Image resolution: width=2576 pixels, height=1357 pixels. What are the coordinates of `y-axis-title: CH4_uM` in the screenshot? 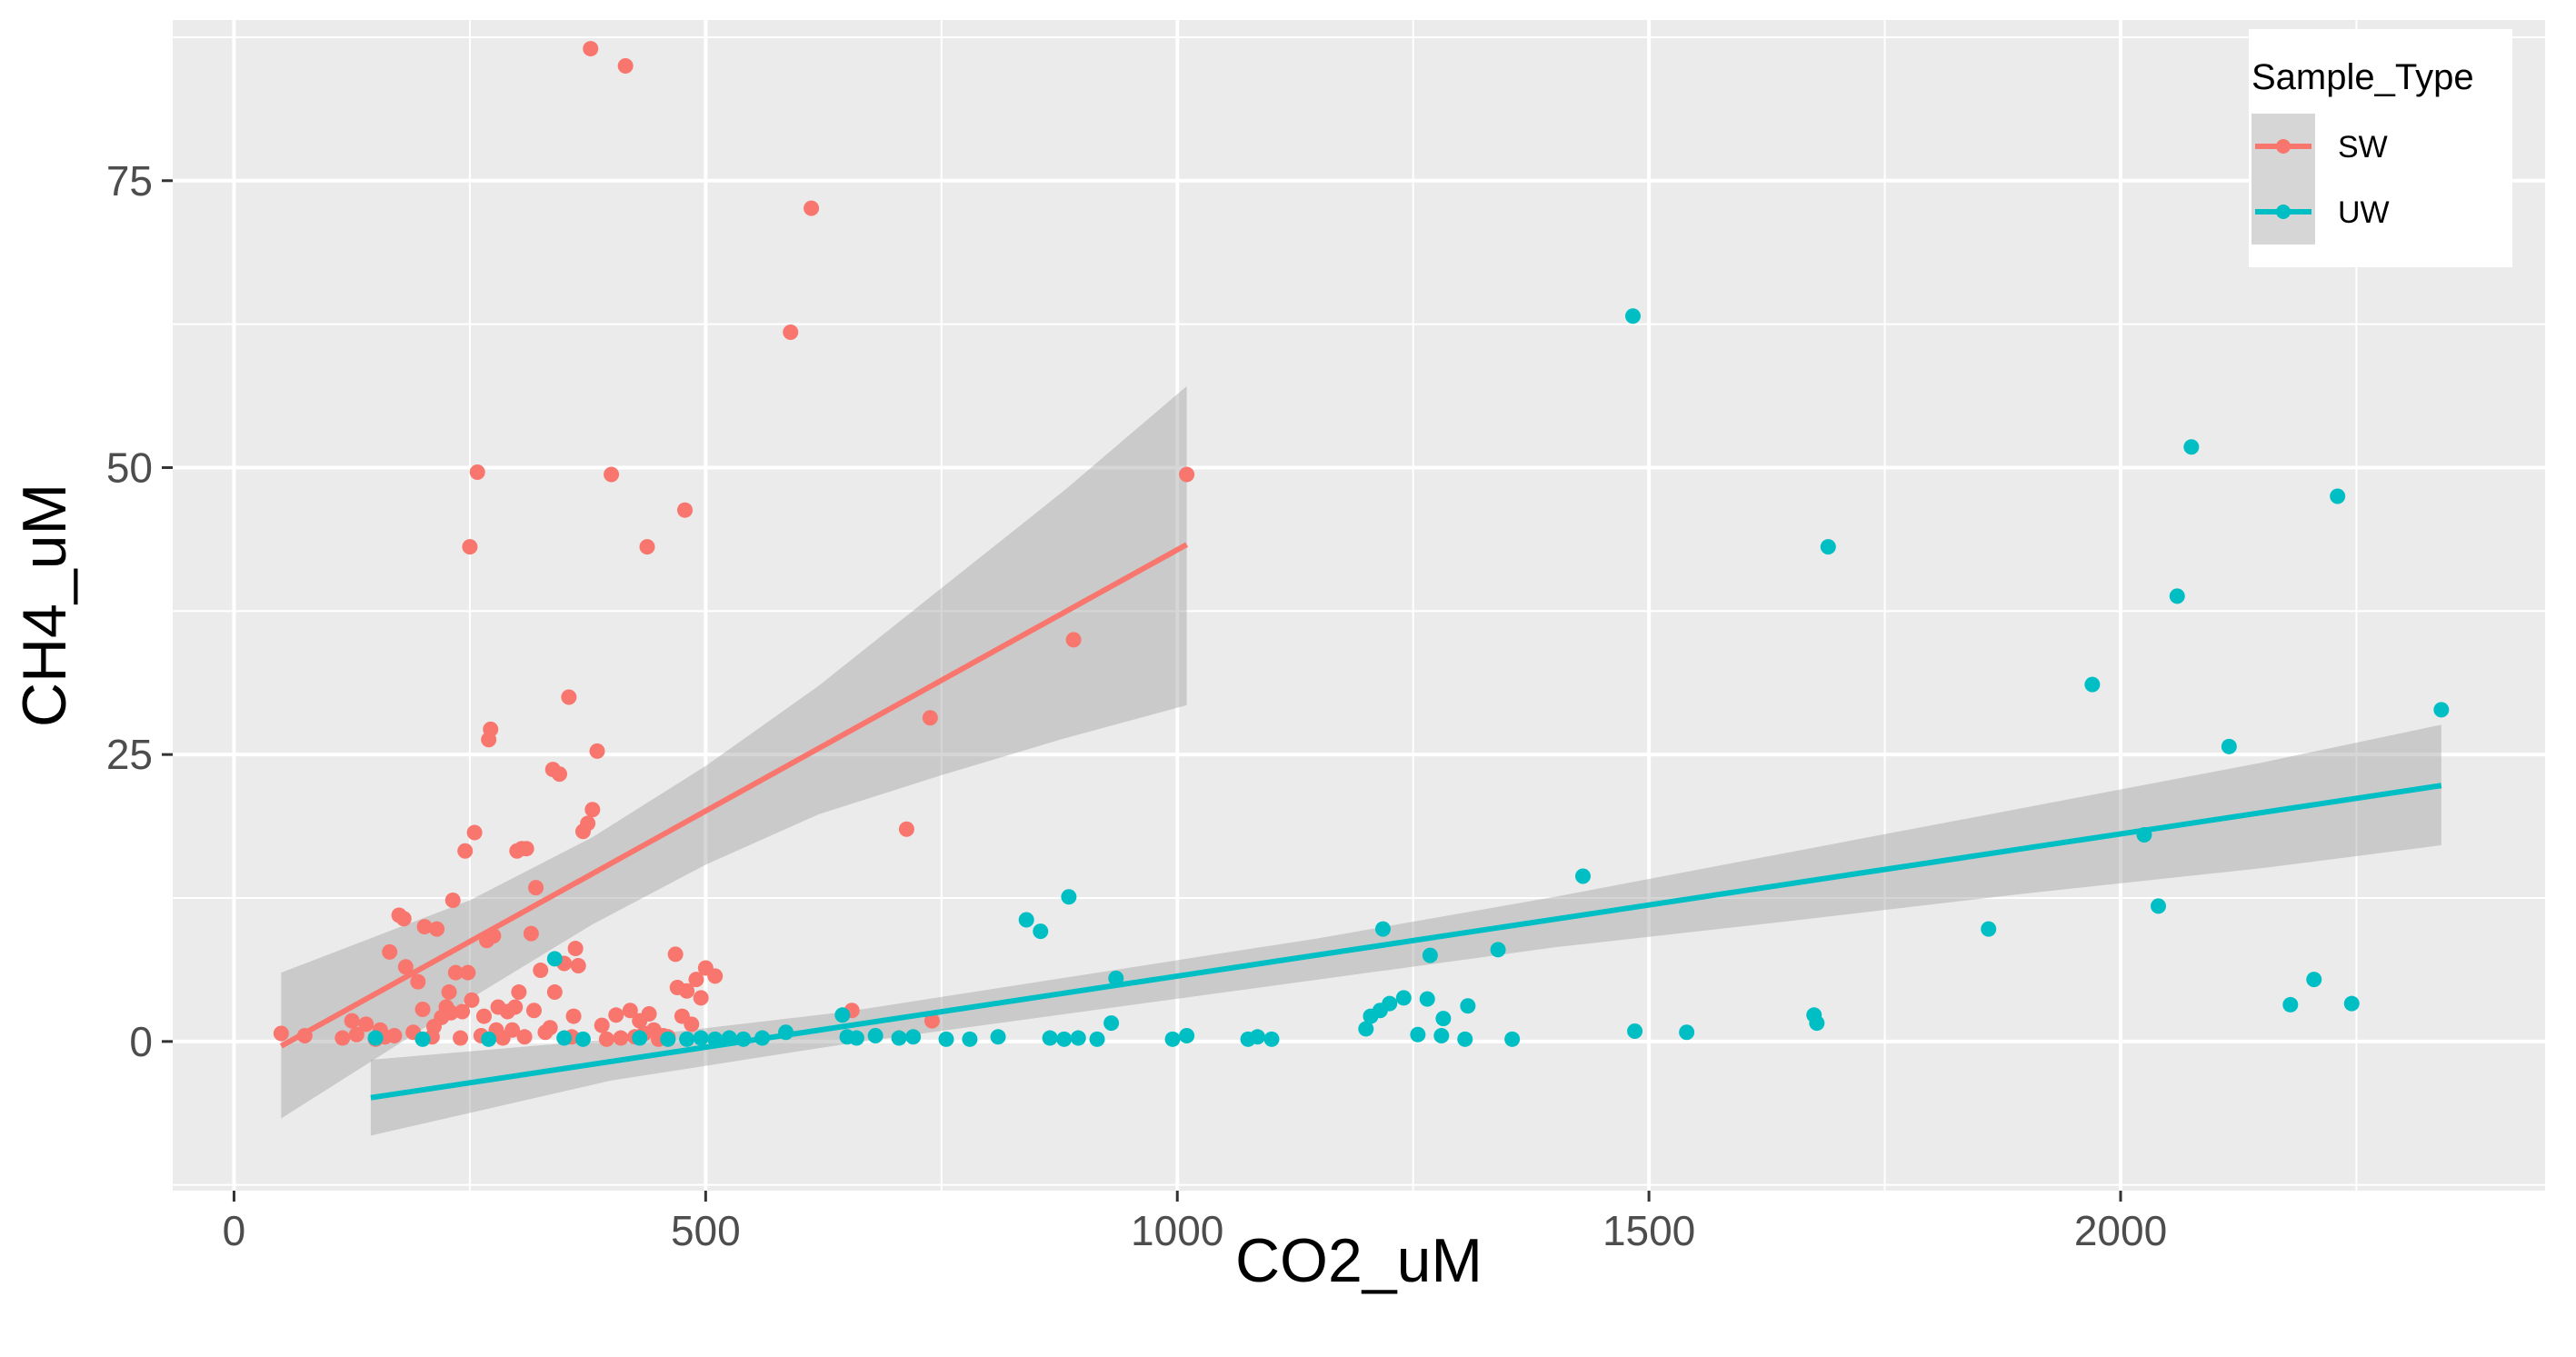 It's located at (44, 605).